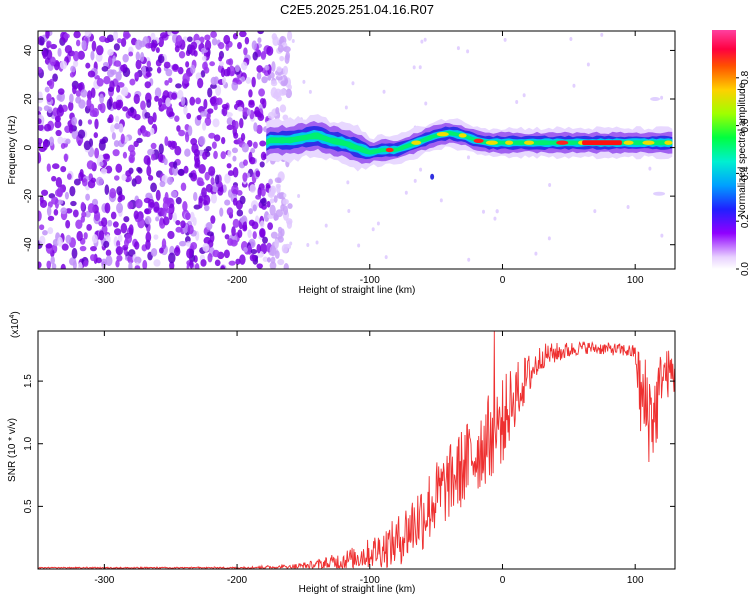 Image resolution: width=750 pixels, height=600 pixels. I want to click on colorbar-tick-label: 0.4, so click(745, 173).